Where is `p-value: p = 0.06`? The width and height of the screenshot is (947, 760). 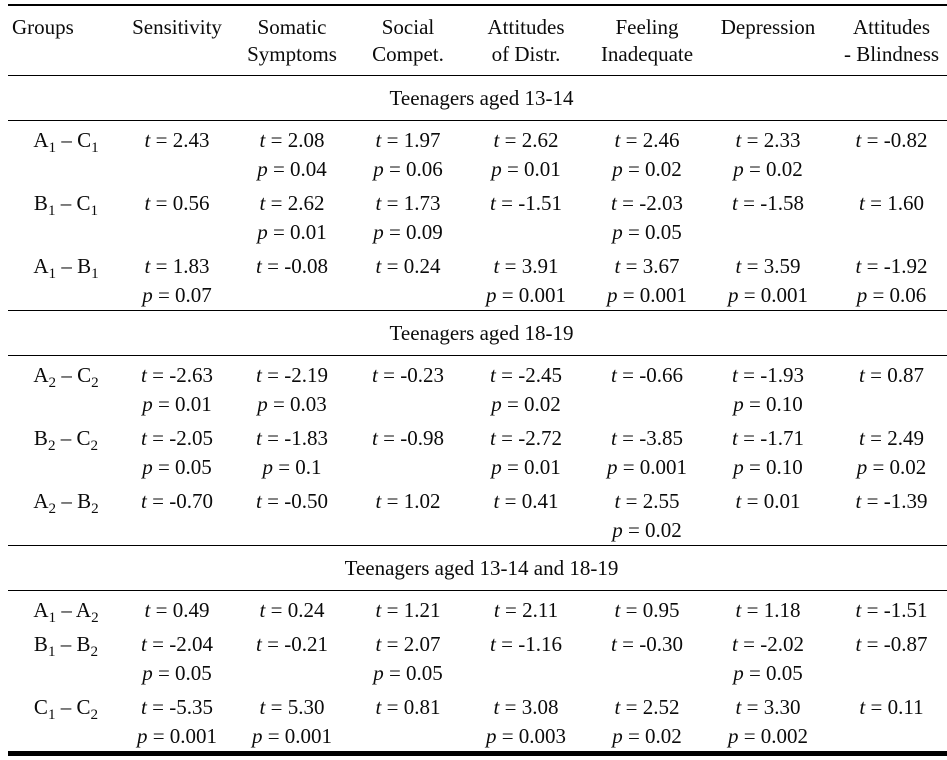 p-value: p = 0.06 is located at coordinates (891, 295).